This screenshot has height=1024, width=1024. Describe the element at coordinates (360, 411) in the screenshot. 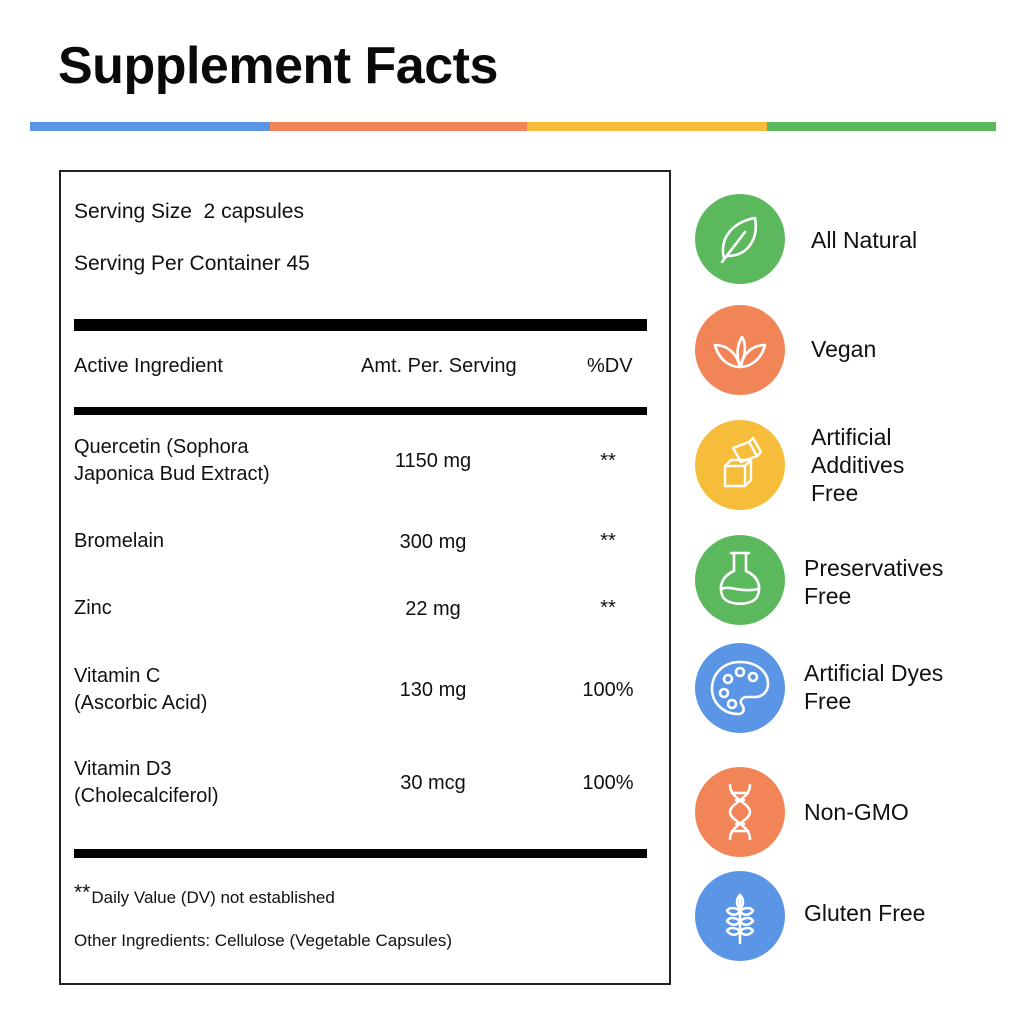

I see `thick-rule-header` at that location.